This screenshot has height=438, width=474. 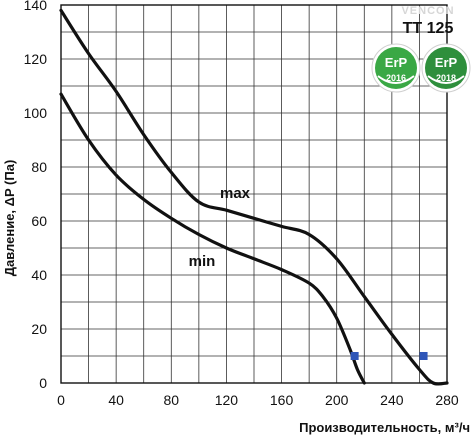 What do you see at coordinates (36, 59) in the screenshot?
I see `y-tick-label: 120` at bounding box center [36, 59].